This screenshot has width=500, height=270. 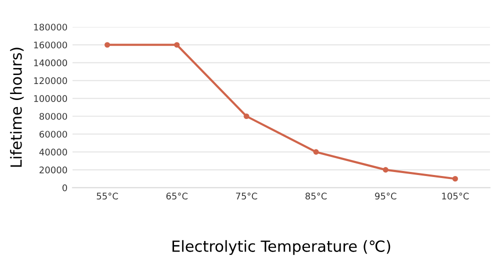 What do you see at coordinates (247, 196) in the screenshot?
I see `x-tick-label: 75°C` at bounding box center [247, 196].